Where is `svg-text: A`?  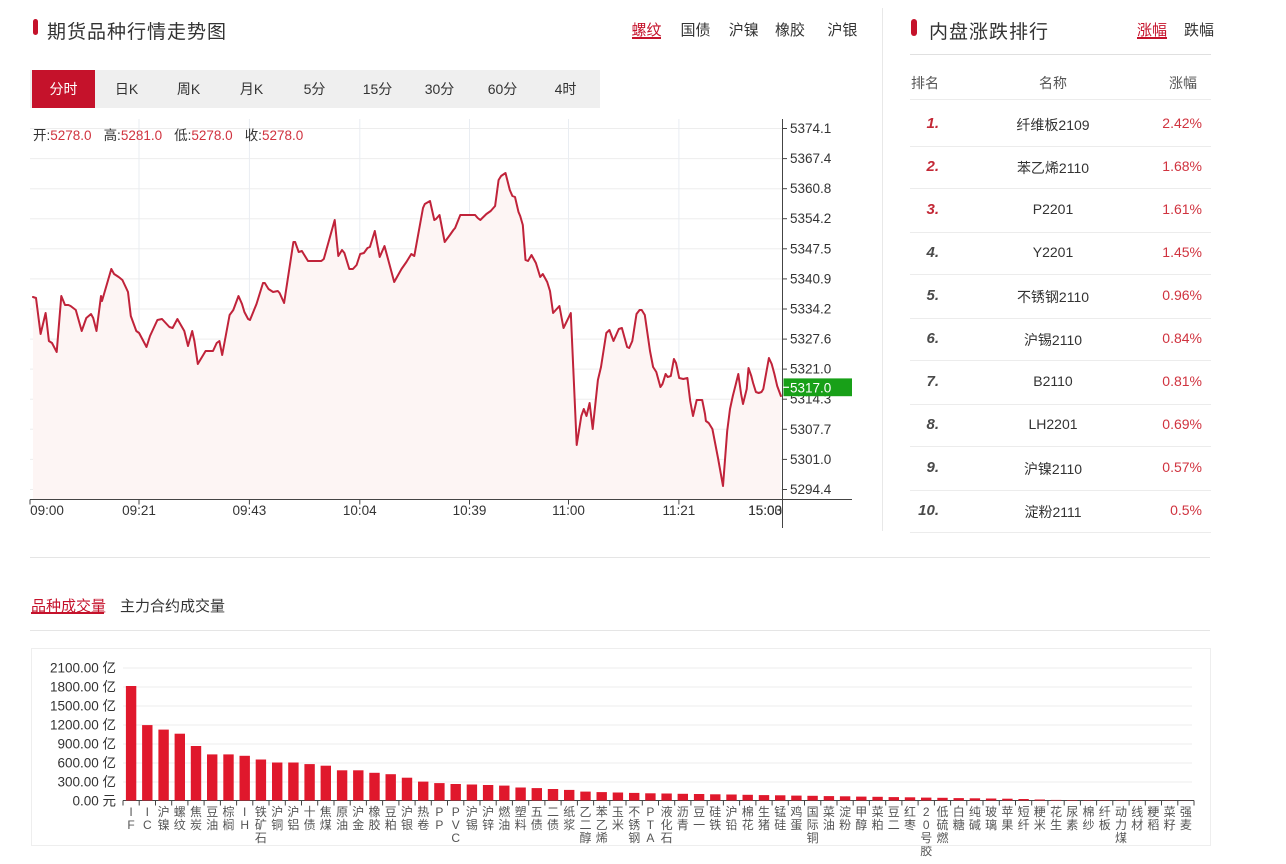 svg-text: A is located at coordinates (650, 838).